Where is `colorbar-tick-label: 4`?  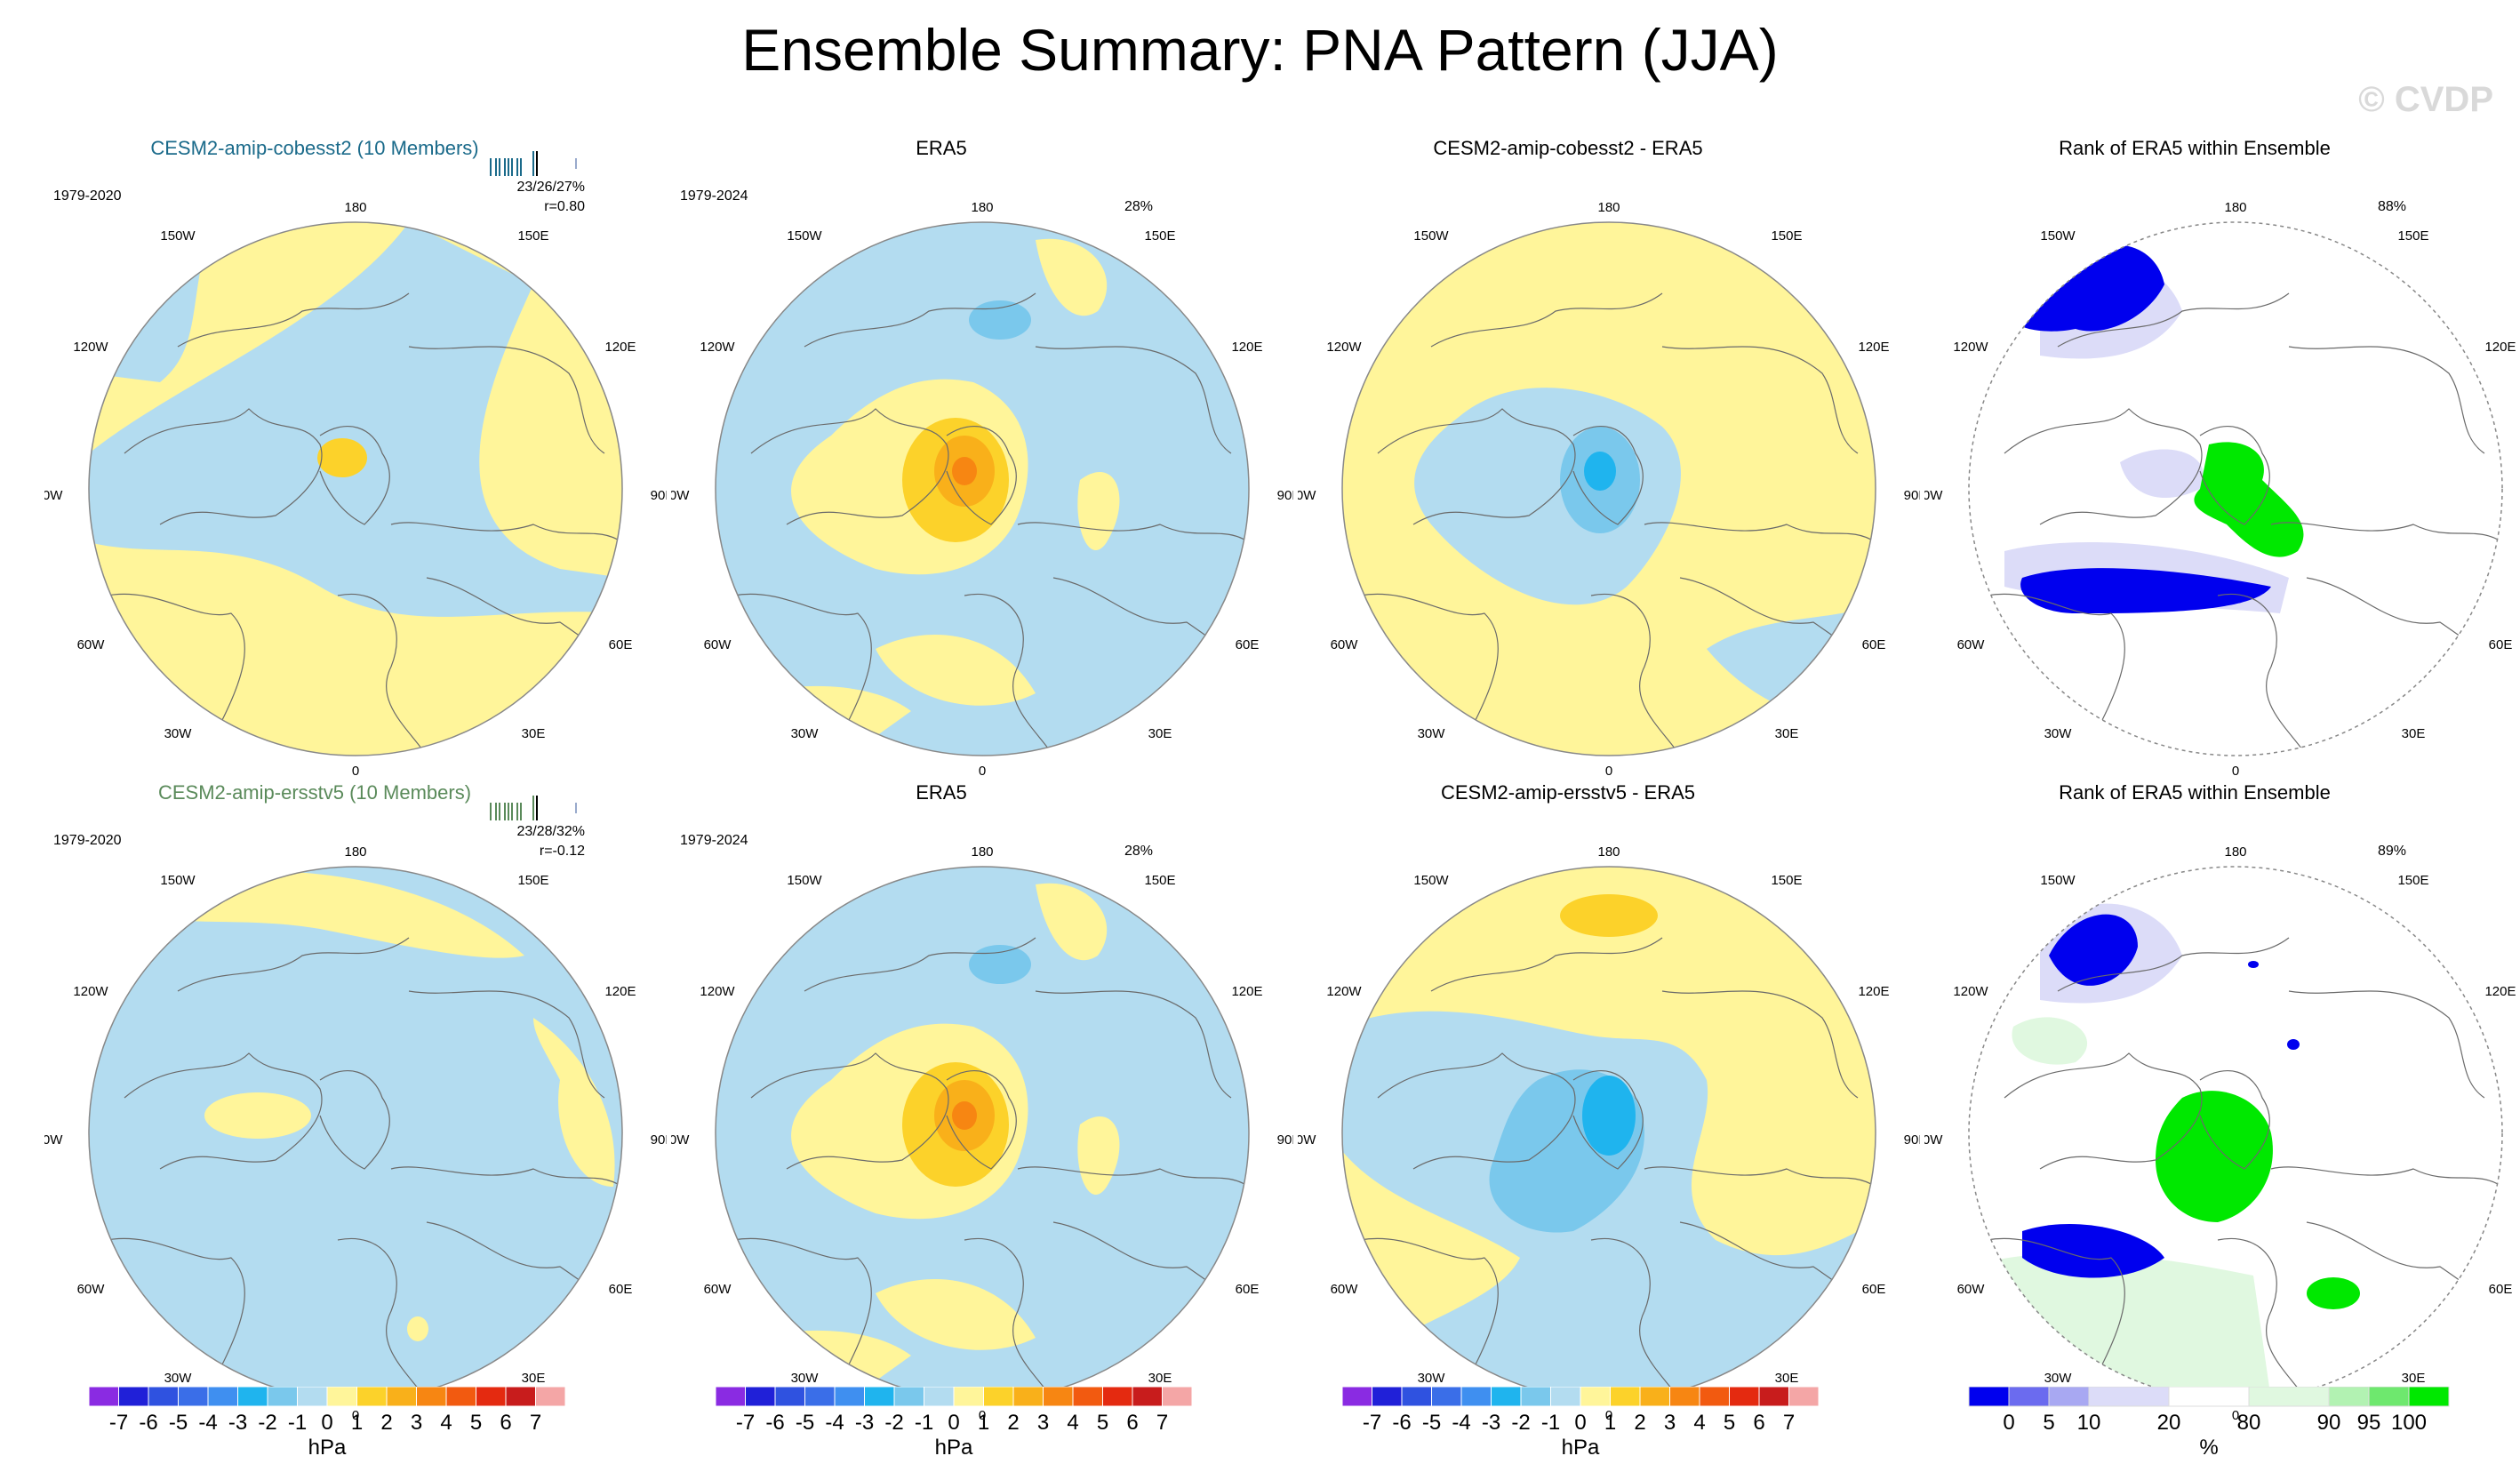
colorbar-tick-label: 4 is located at coordinates (446, 1423).